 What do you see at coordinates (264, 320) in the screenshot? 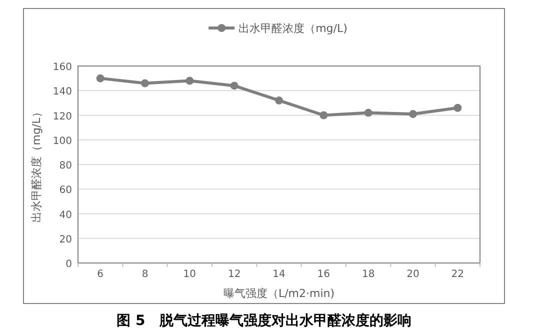
I see `text: 图 5 脱气过程曝气强度对出水甲醛浓度的影响` at bounding box center [264, 320].